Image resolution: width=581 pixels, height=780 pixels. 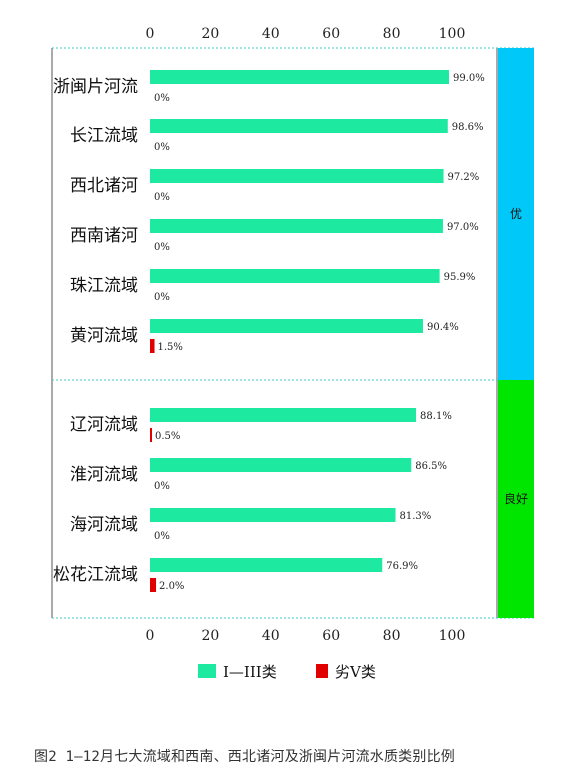 I want to click on data-label-i-iii-5: 90.4%, so click(x=443, y=327).